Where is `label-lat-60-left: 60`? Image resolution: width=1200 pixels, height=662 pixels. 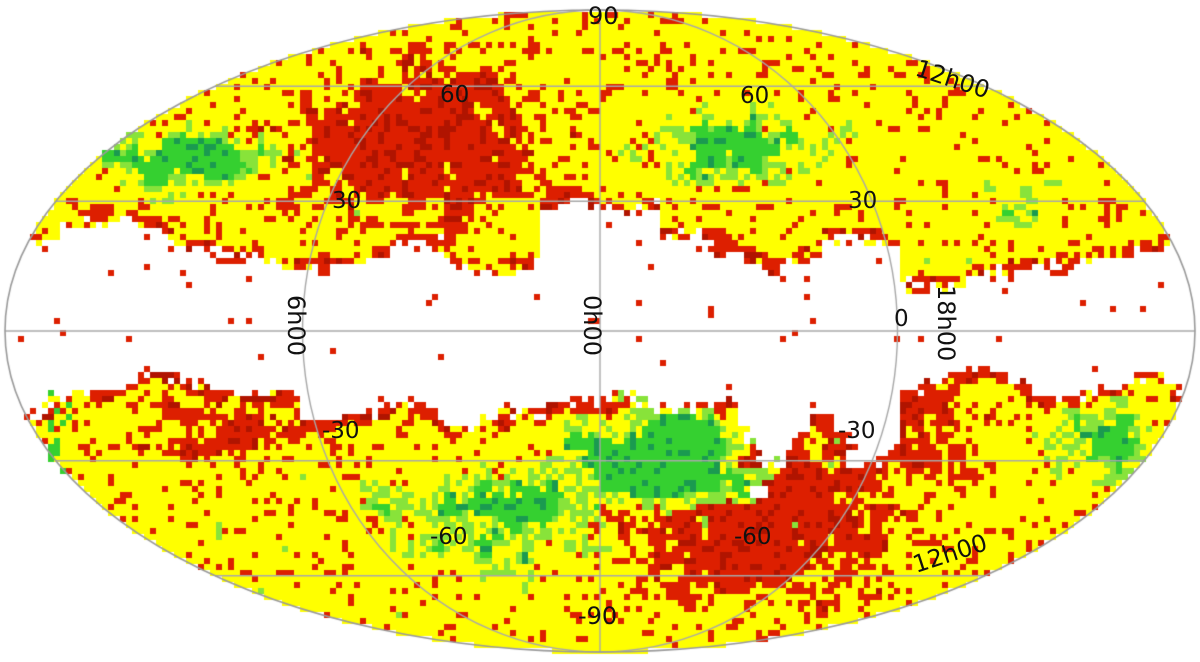
label-lat-60-left: 60 is located at coordinates (455, 95).